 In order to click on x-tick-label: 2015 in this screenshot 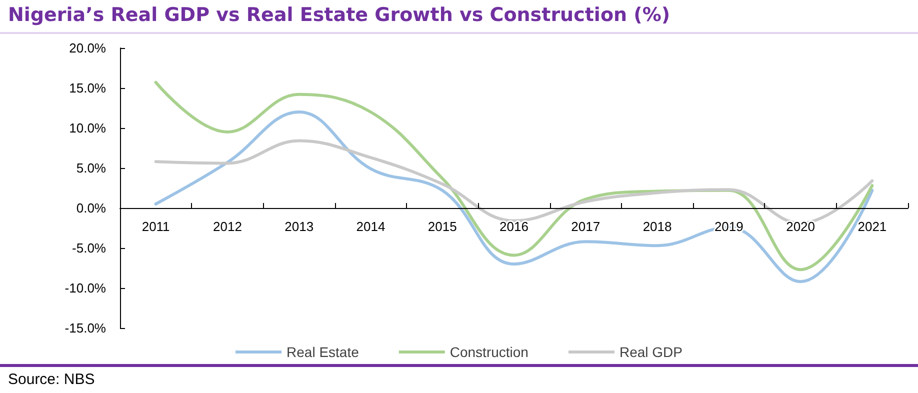, I will do `click(442, 226)`.